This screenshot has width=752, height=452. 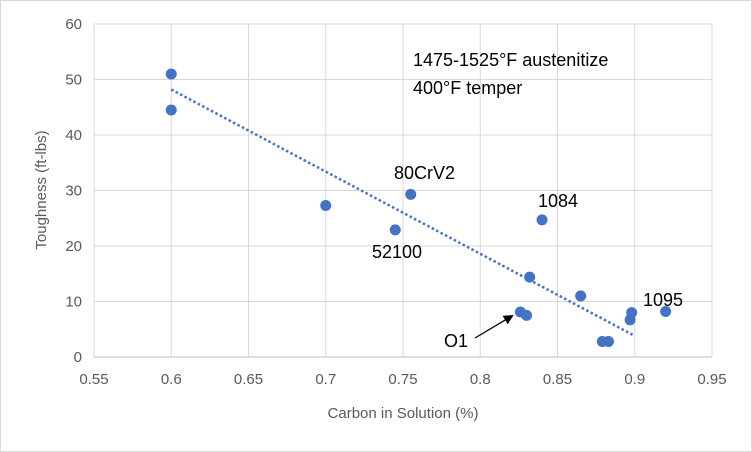 I want to click on label-80crv2: 80CrV2, so click(x=424, y=173).